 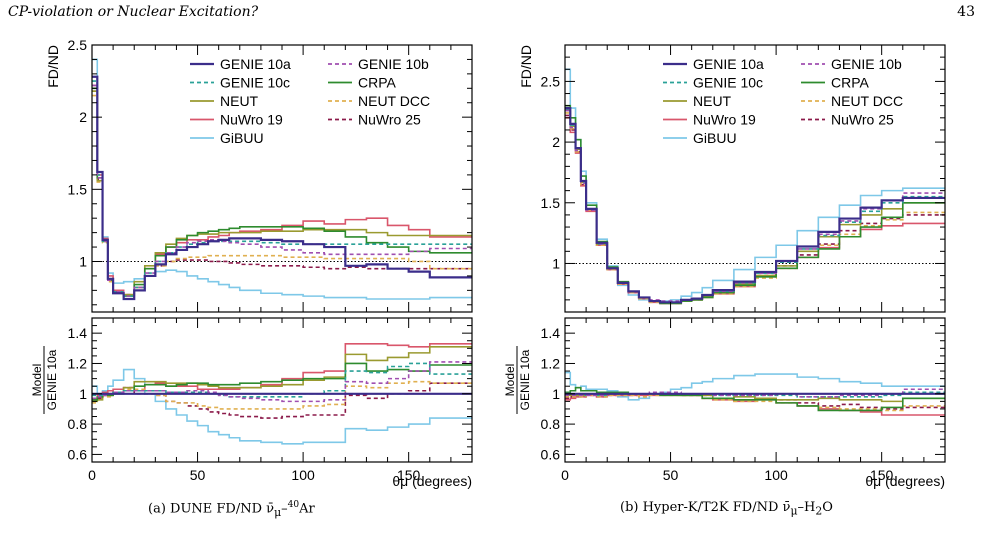 What do you see at coordinates (307, 509) in the screenshot?
I see `caption-left-suffix: Ar` at bounding box center [307, 509].